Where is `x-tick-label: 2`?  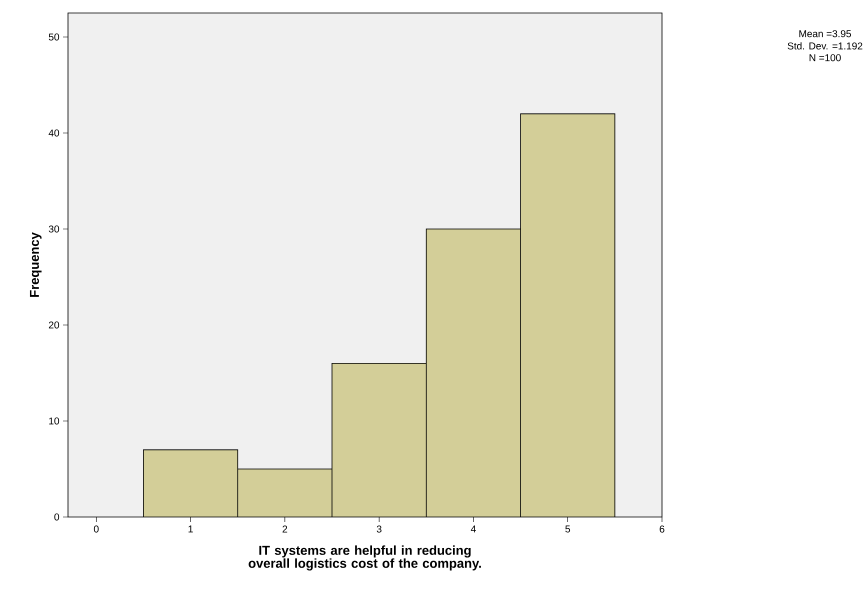
x-tick-label: 2 is located at coordinates (285, 529).